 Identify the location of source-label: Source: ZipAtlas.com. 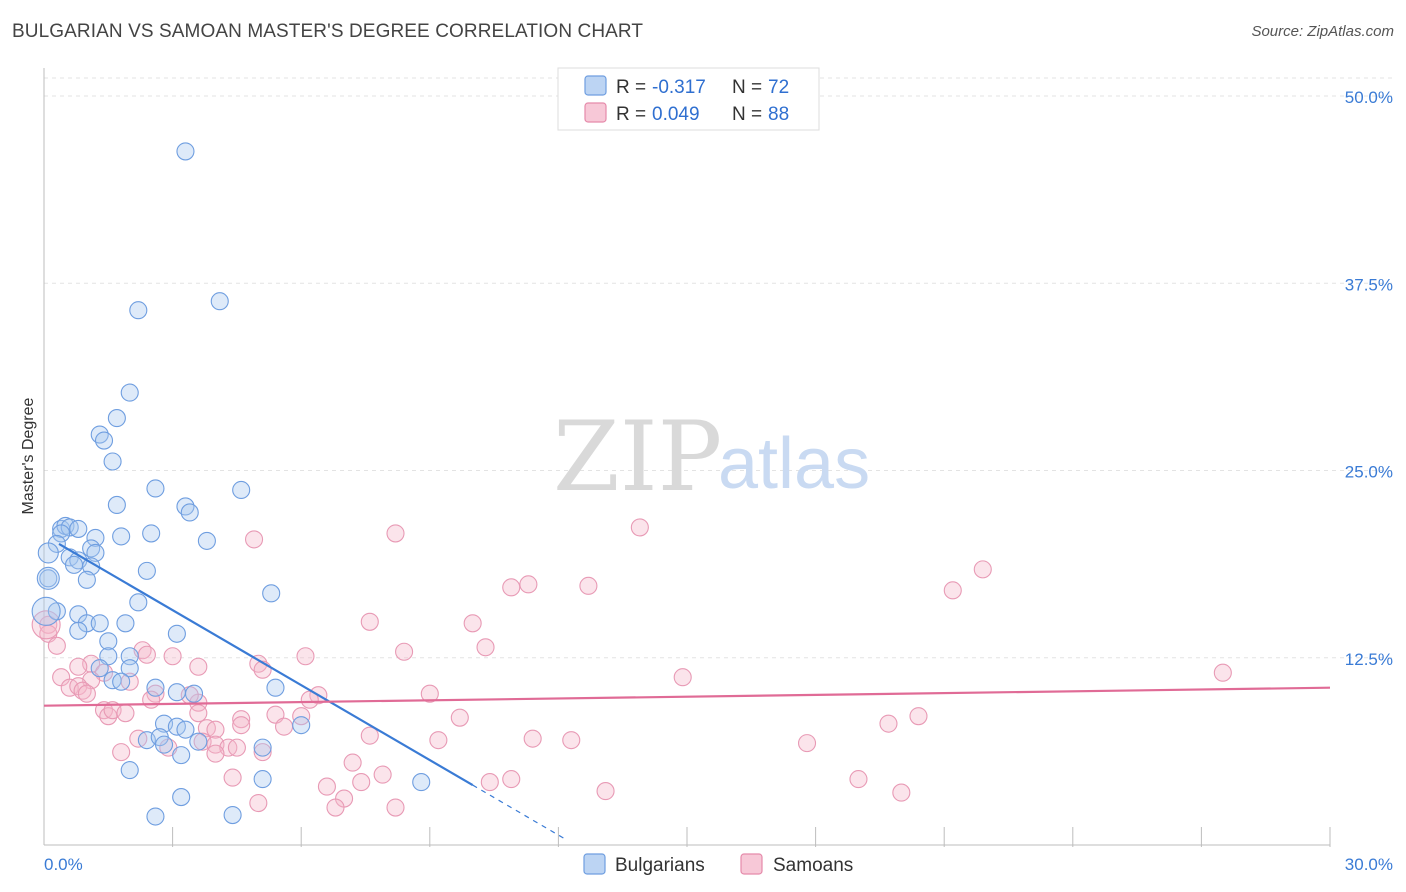
(1322, 31).